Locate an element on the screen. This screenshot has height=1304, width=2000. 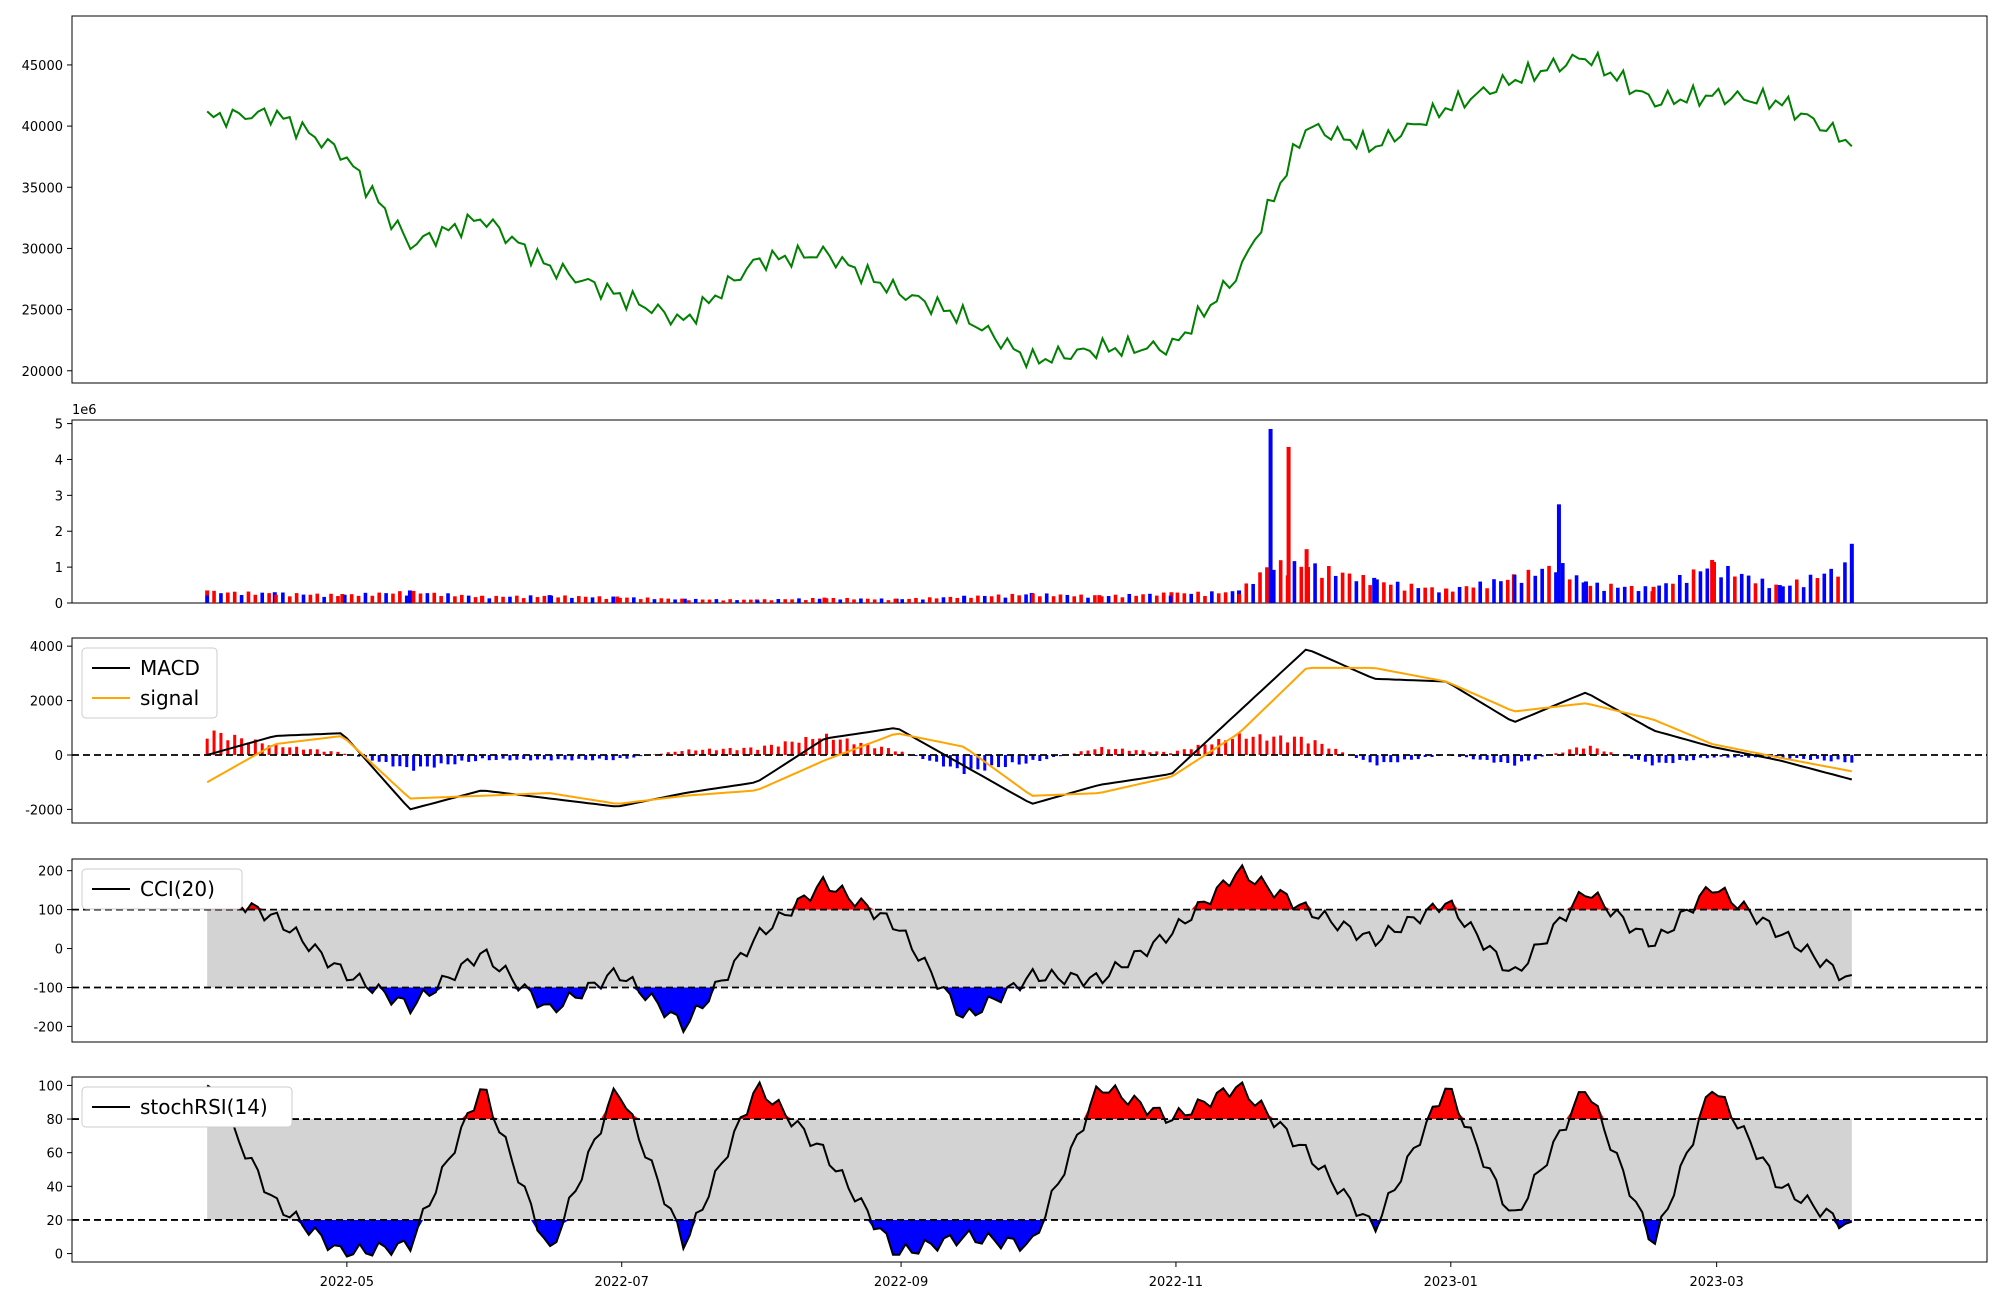
stochrsi-overbought-fill is located at coordinates (1029, 1101).